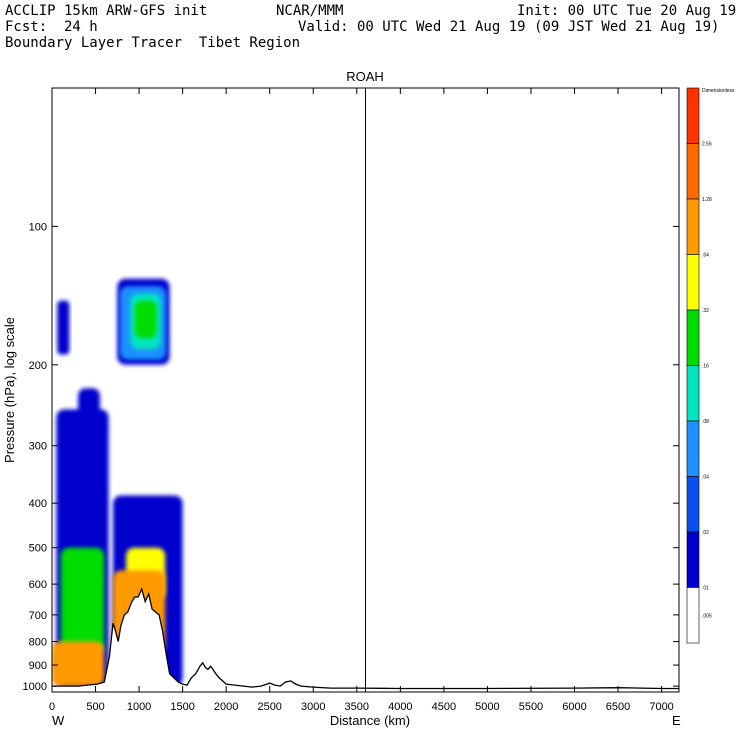 The width and height of the screenshot is (740, 740). I want to click on x-tick-label: 7000, so click(661, 707).